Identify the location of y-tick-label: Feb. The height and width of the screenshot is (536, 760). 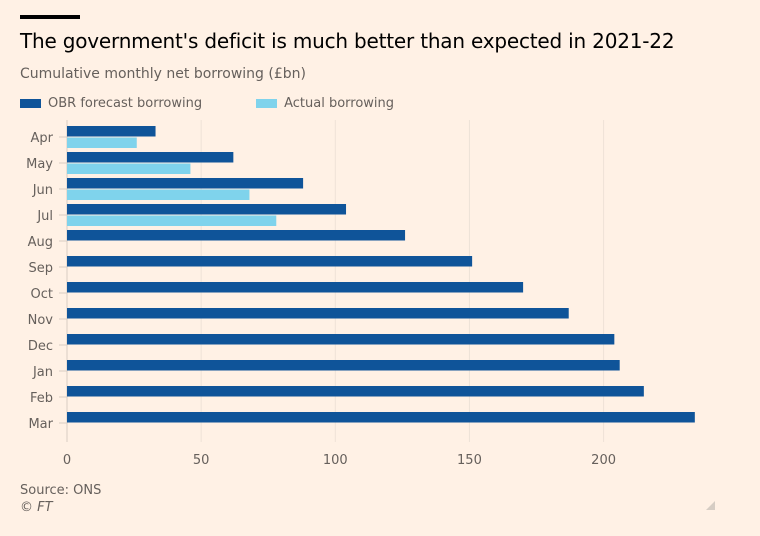
(41, 398).